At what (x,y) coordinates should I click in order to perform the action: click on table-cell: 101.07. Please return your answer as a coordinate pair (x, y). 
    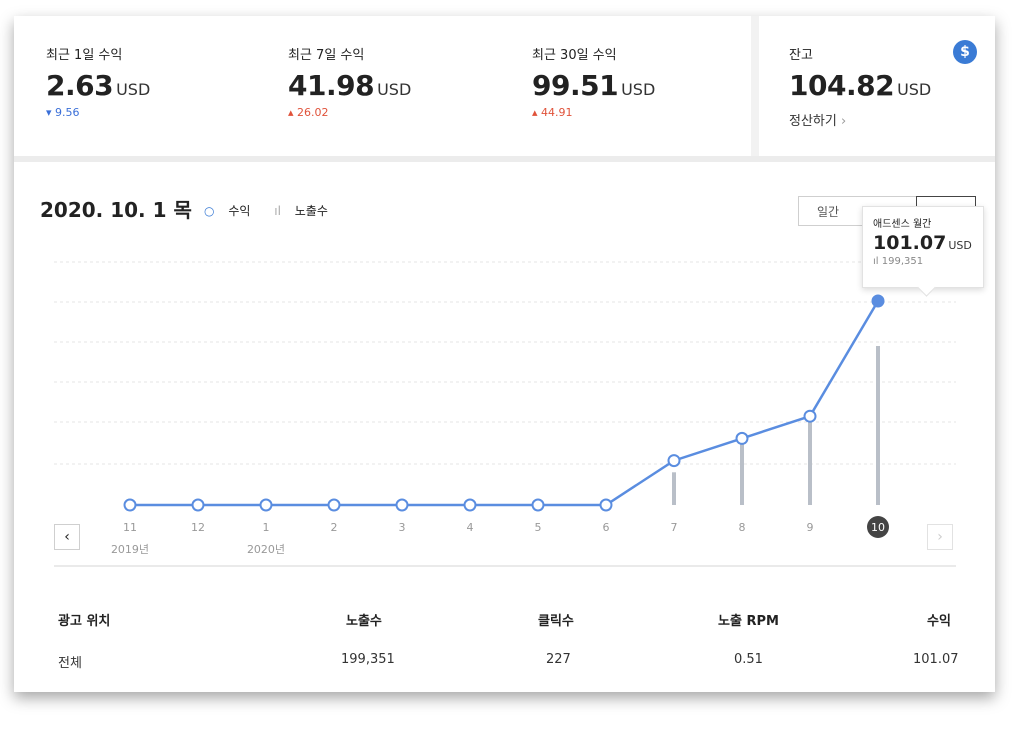
    Looking at the image, I should click on (936, 659).